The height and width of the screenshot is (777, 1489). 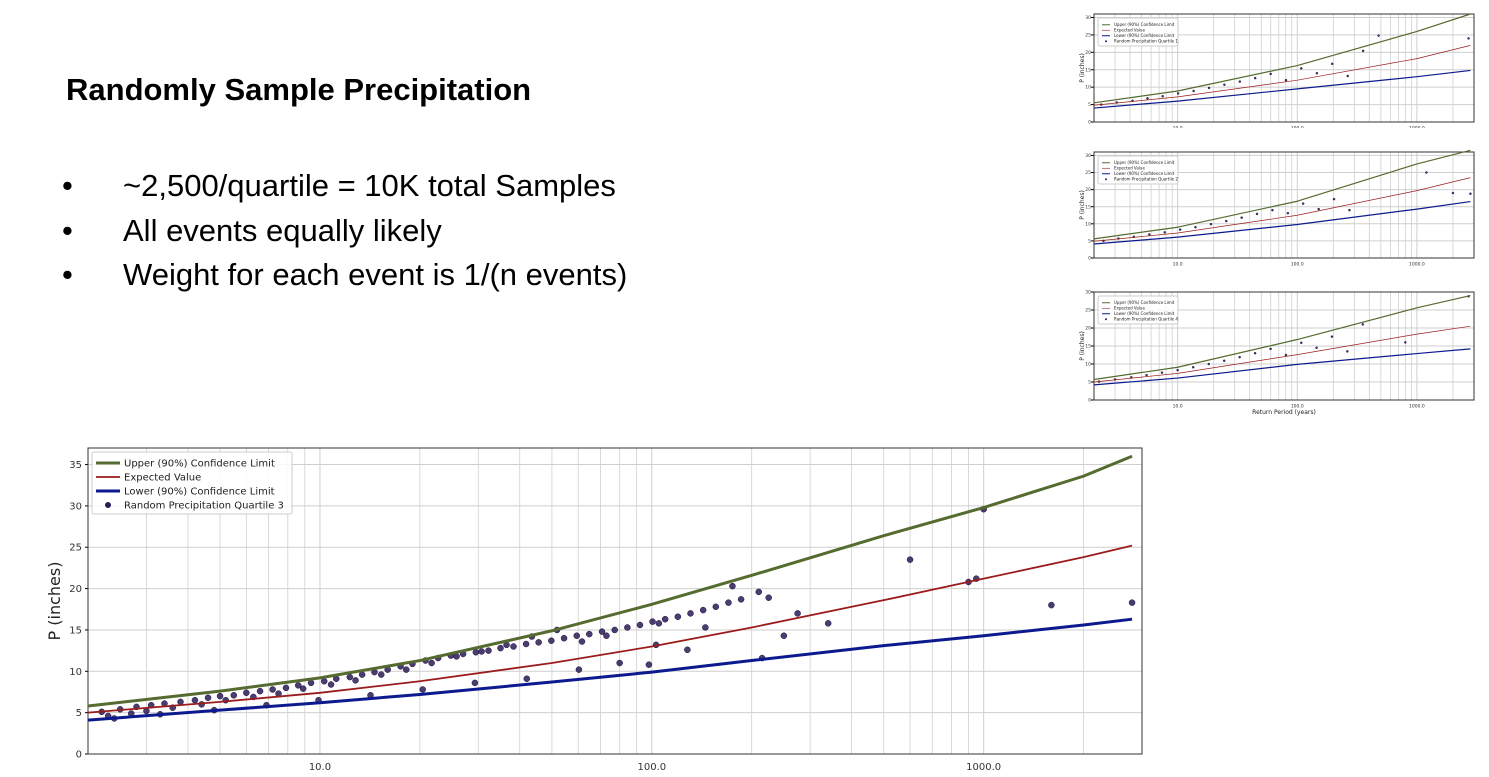 What do you see at coordinates (108, 505) in the screenshot?
I see `legend-swatch-point` at bounding box center [108, 505].